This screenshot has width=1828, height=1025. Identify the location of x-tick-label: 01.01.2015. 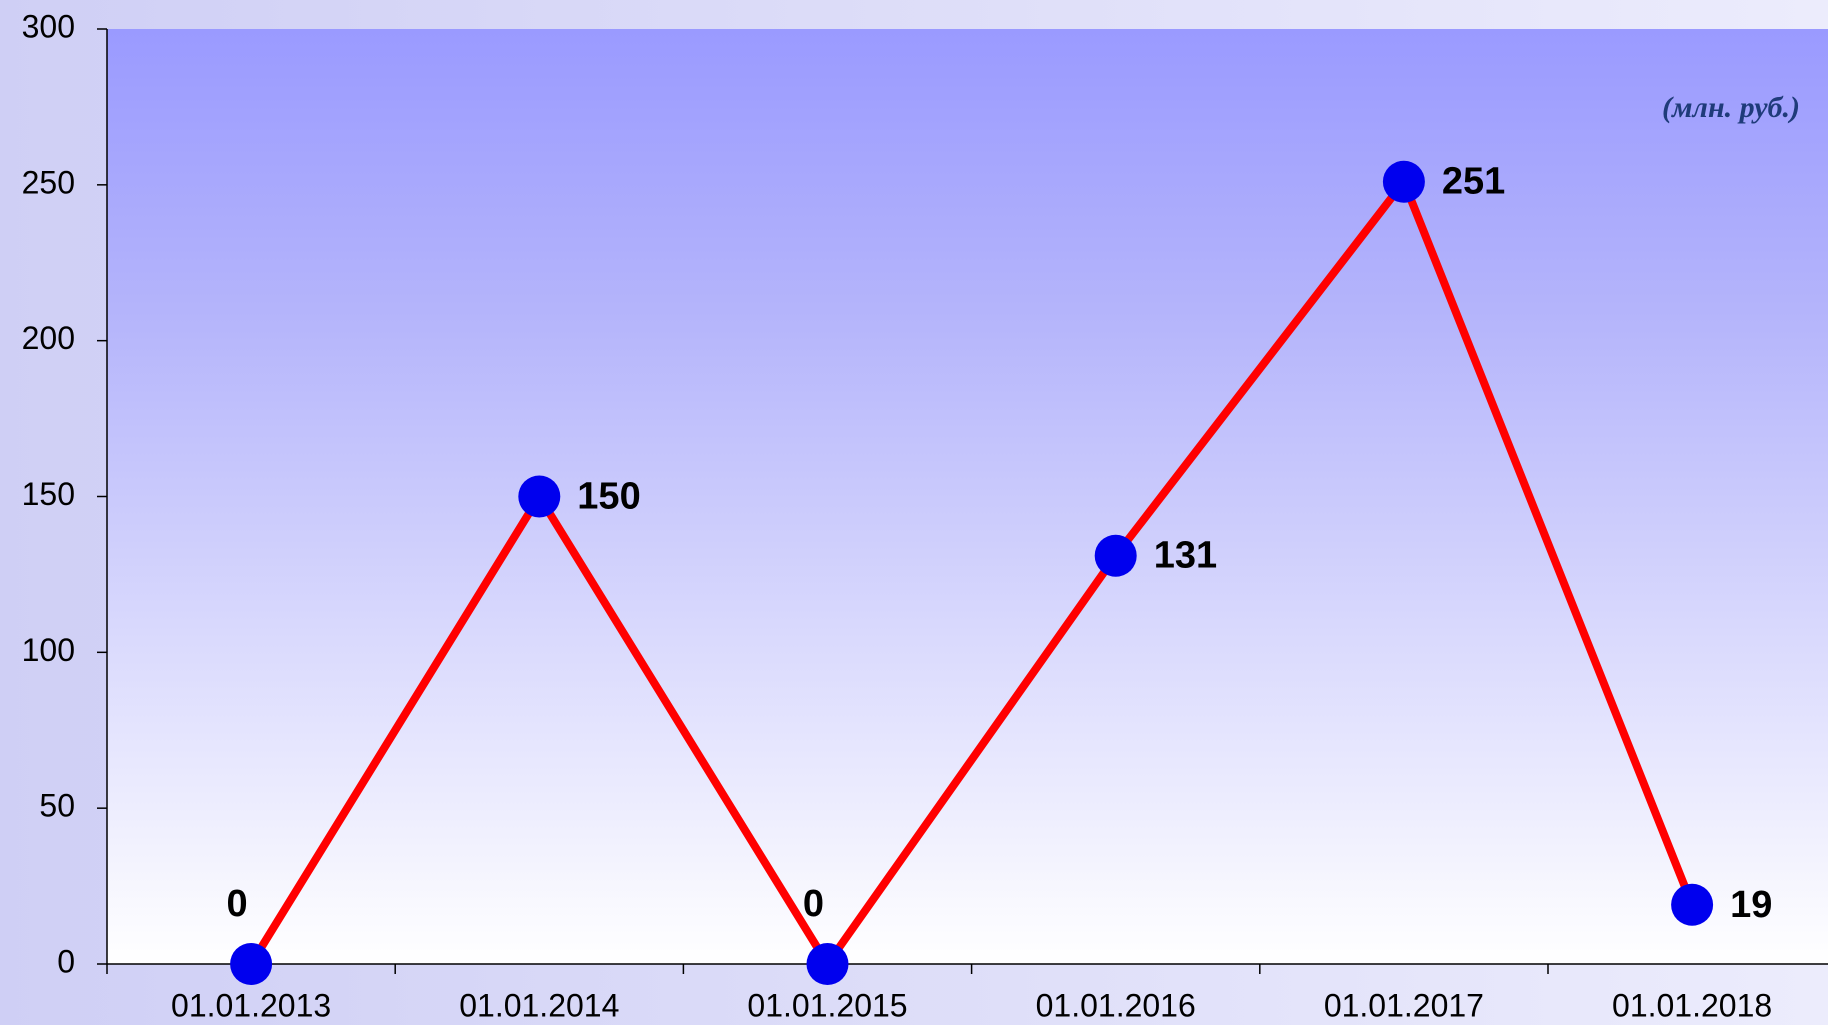
(827, 1005).